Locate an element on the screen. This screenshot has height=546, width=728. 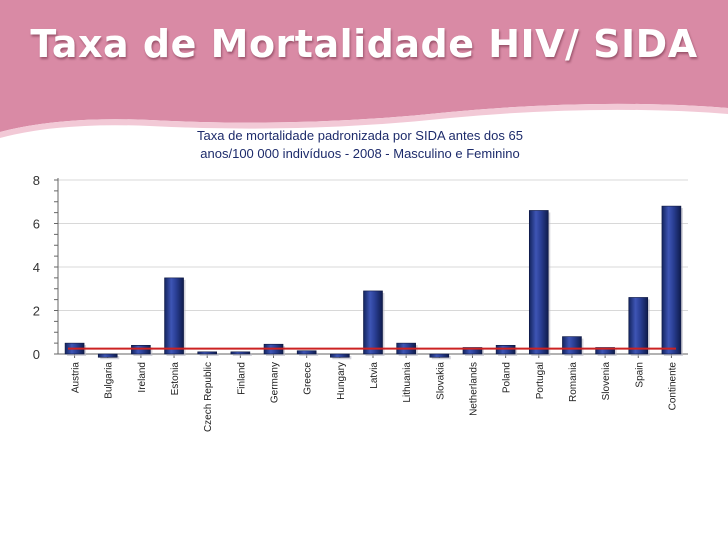
bar-greece is located at coordinates (306, 352).